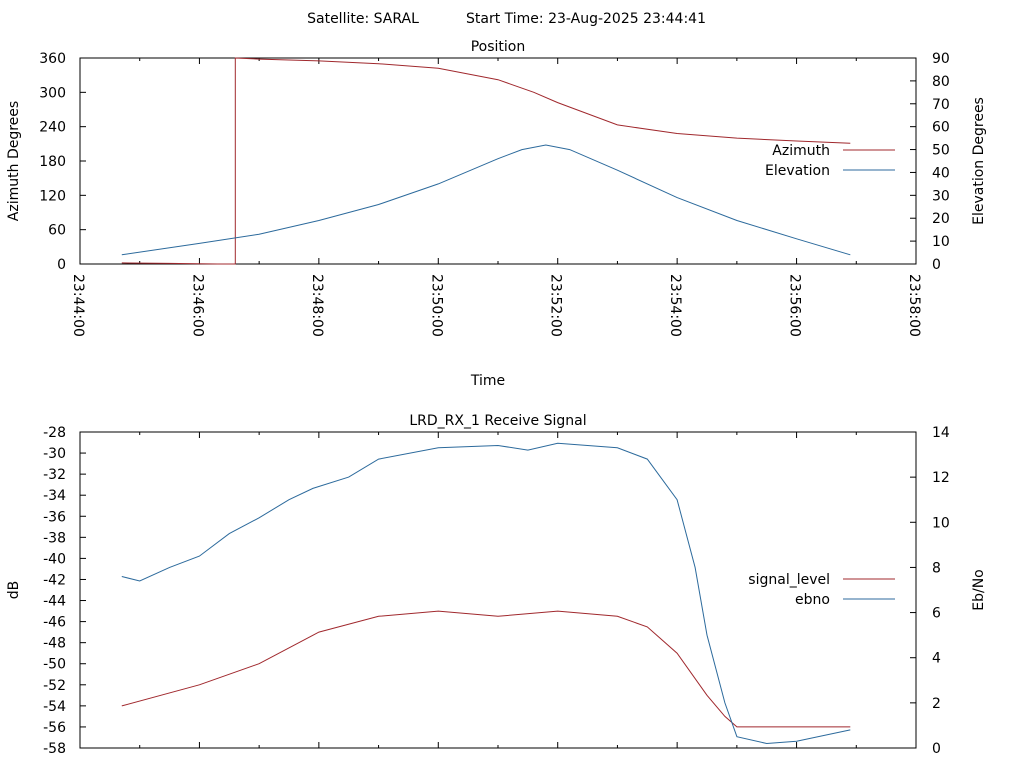 The width and height of the screenshot is (1024, 768). What do you see at coordinates (54, 602) in the screenshot?
I see `signal-y-tick-label: -44` at bounding box center [54, 602].